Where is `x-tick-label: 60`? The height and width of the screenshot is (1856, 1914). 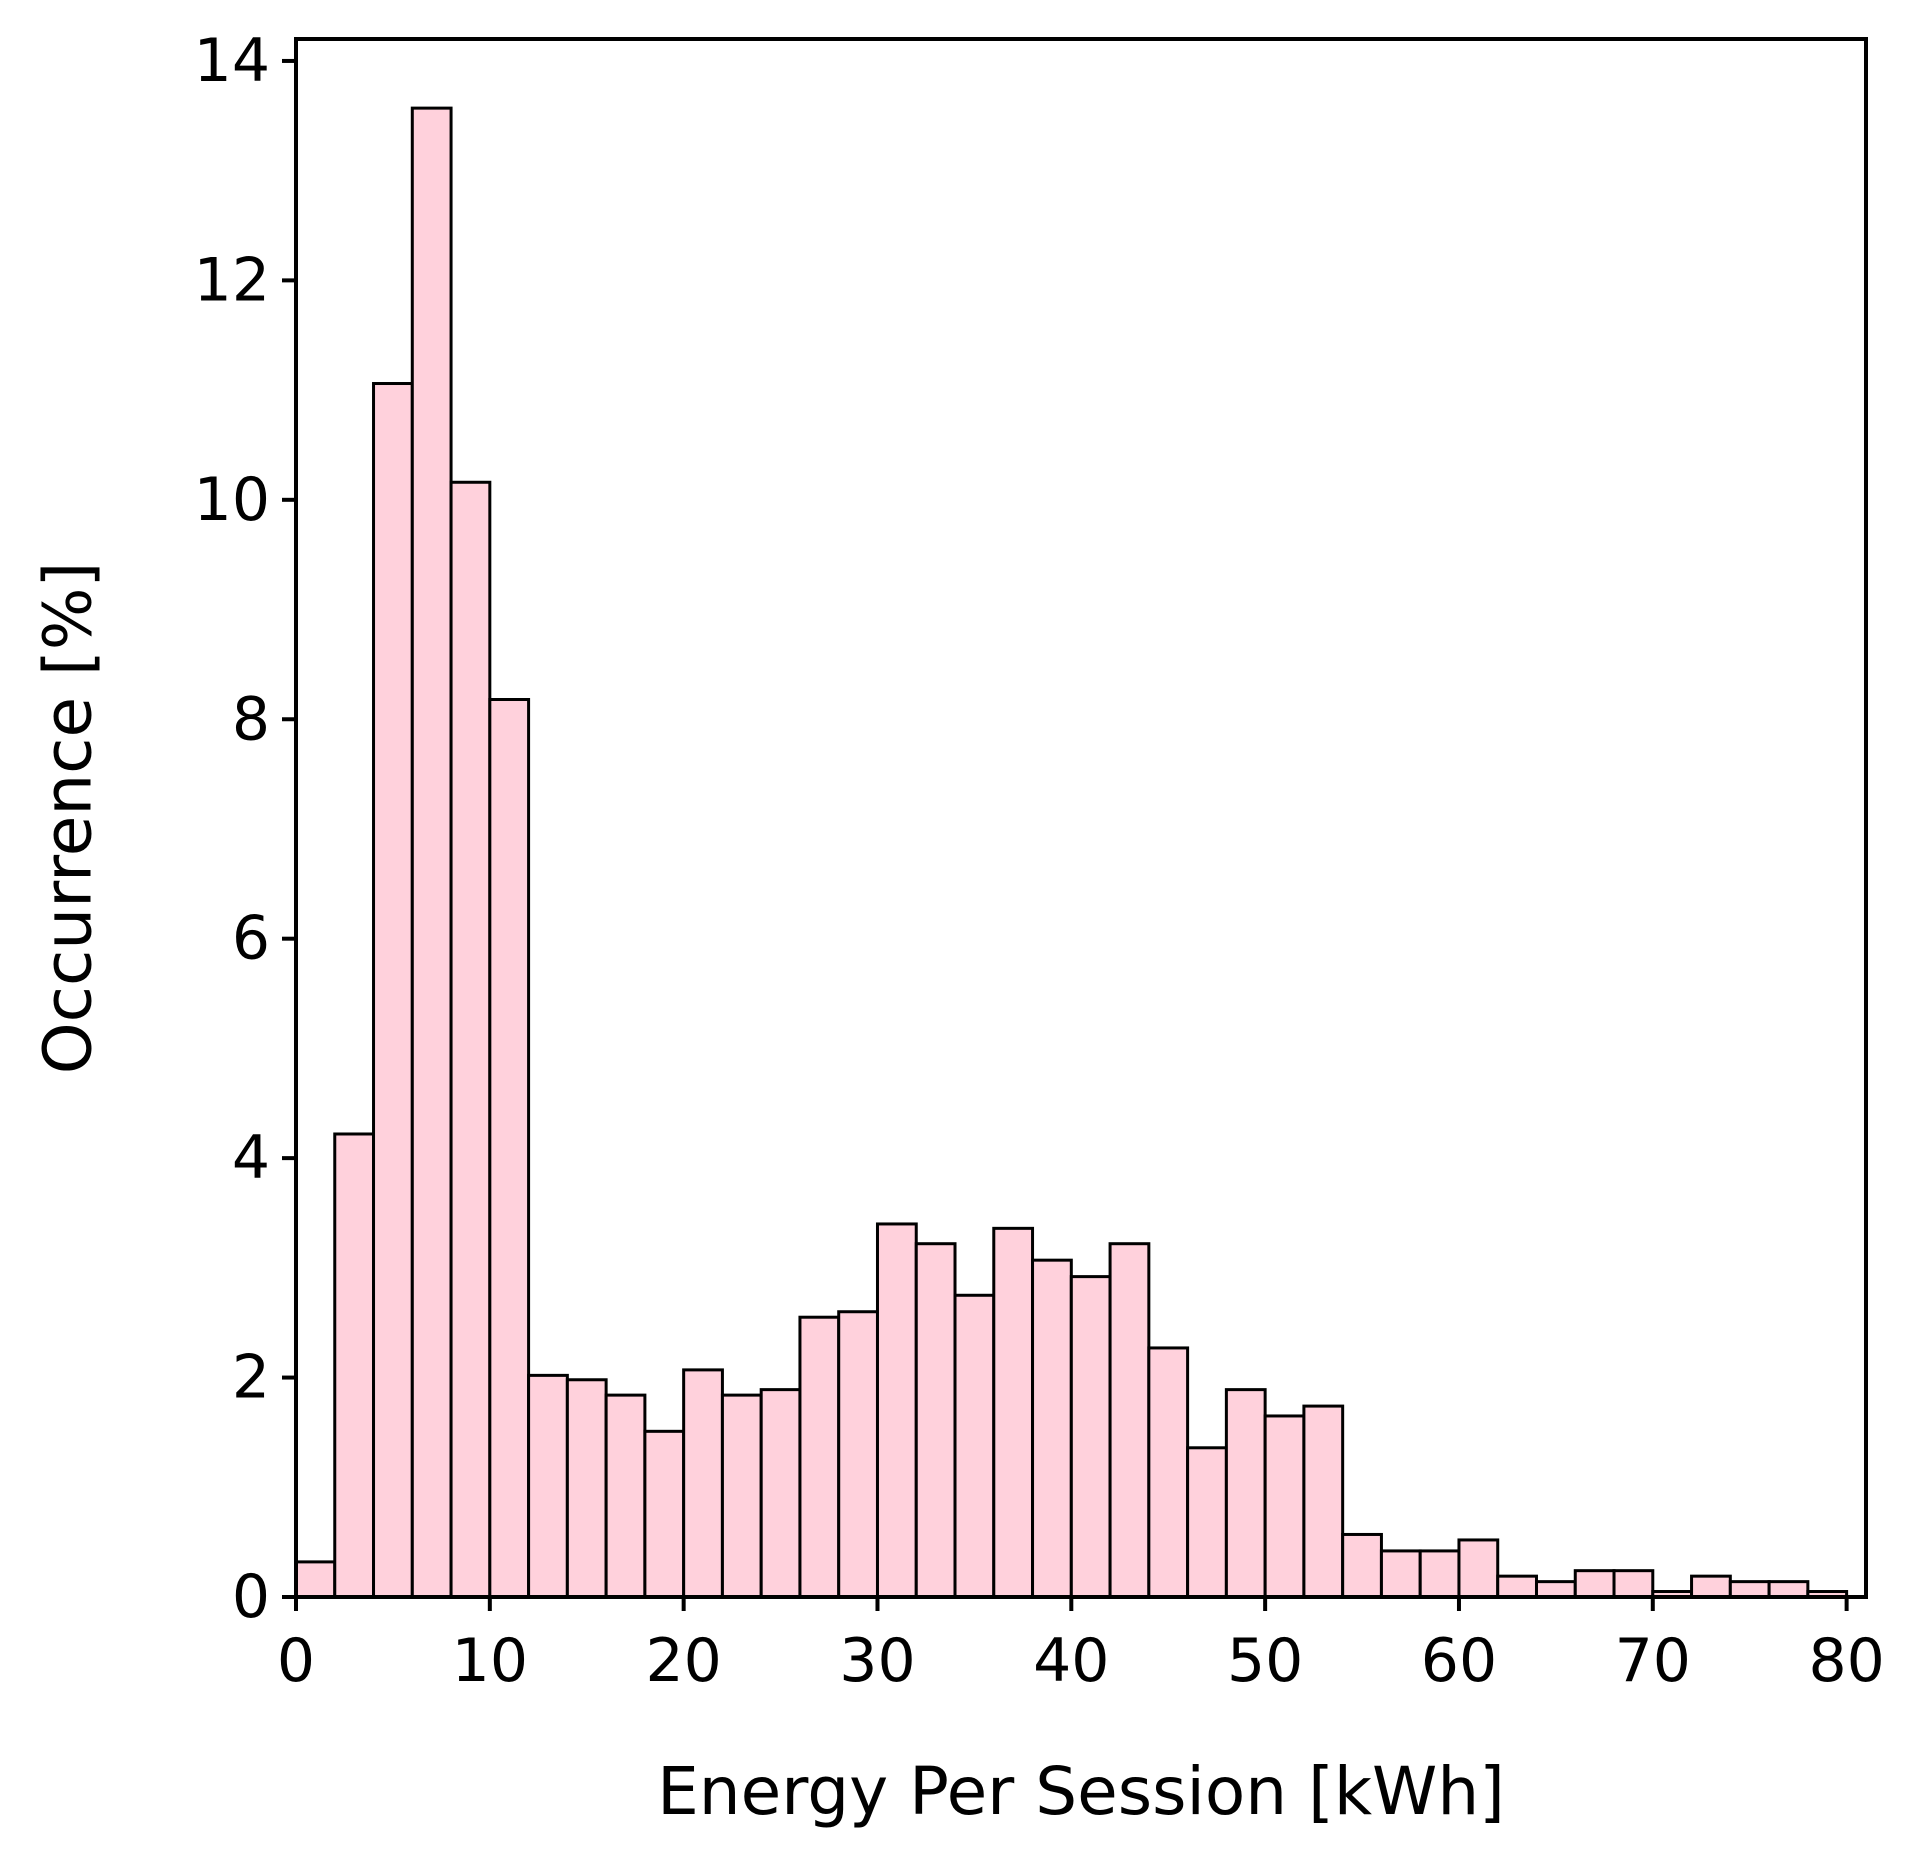
x-tick-label: 60 is located at coordinates (1459, 1661).